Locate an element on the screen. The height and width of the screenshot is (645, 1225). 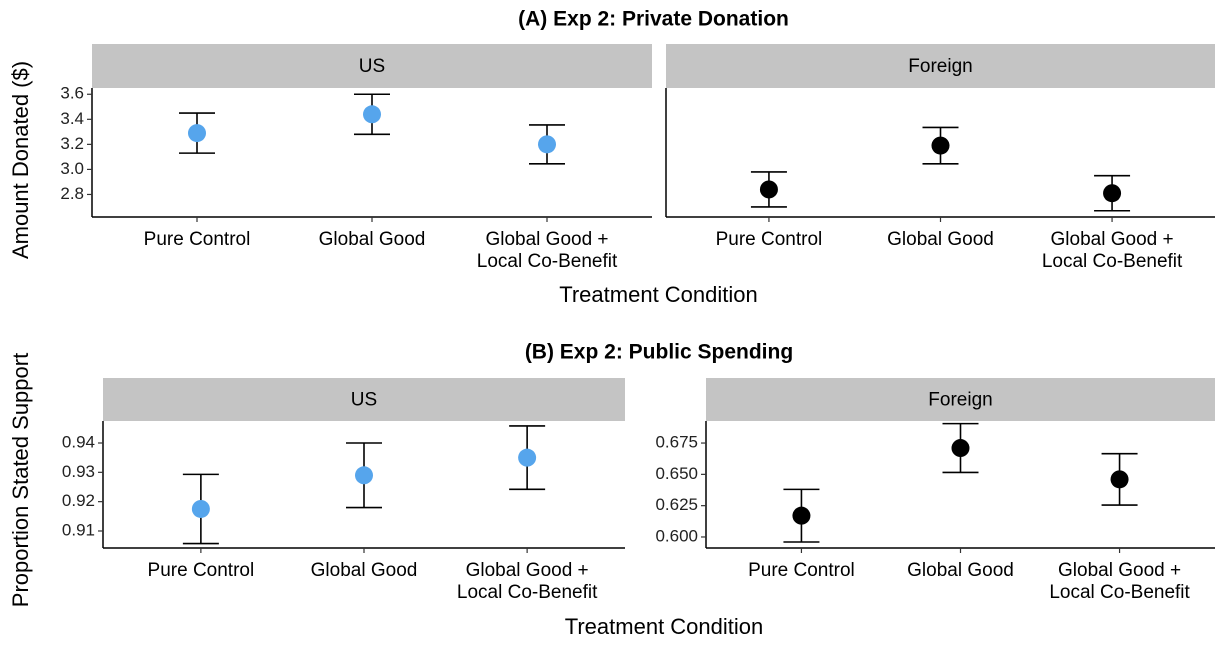
chart-title: (A) Exp 2: Private Donation is located at coordinates (653, 19).